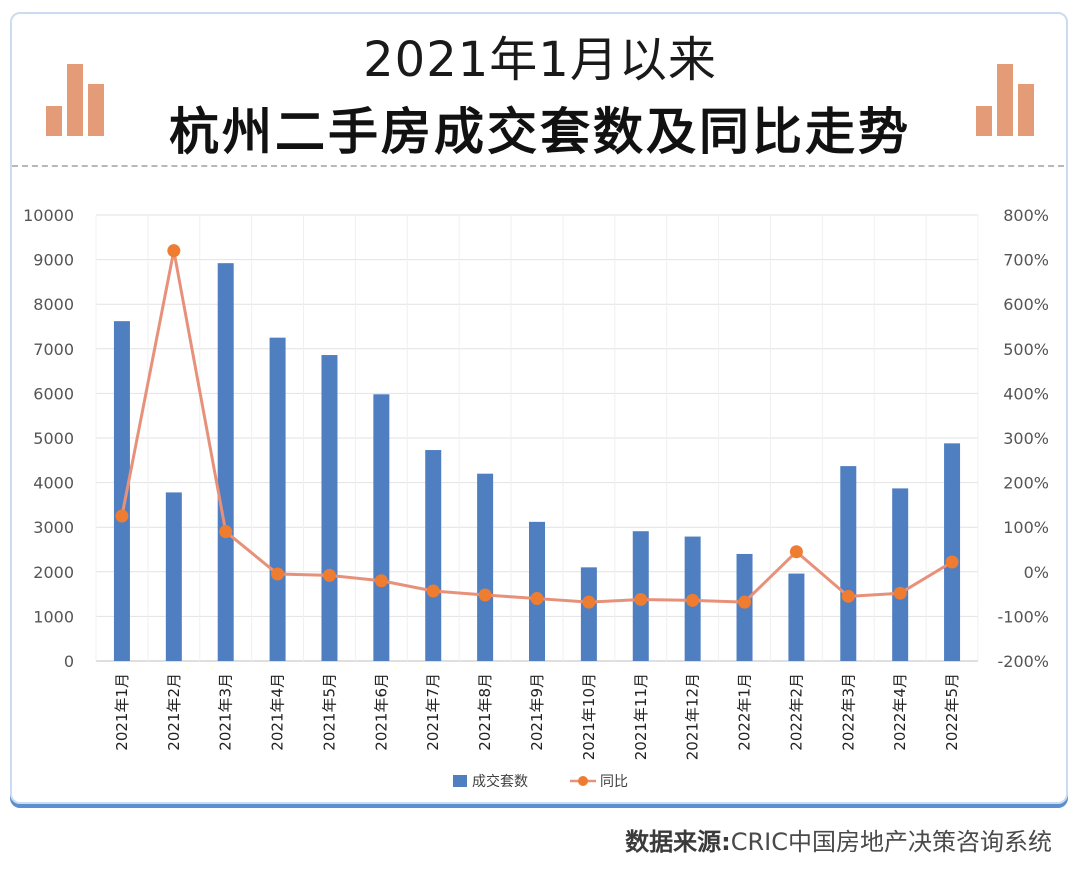 This screenshot has width=1080, height=870. What do you see at coordinates (952, 712) in the screenshot?
I see `x-tick-label: 2022年5月` at bounding box center [952, 712].